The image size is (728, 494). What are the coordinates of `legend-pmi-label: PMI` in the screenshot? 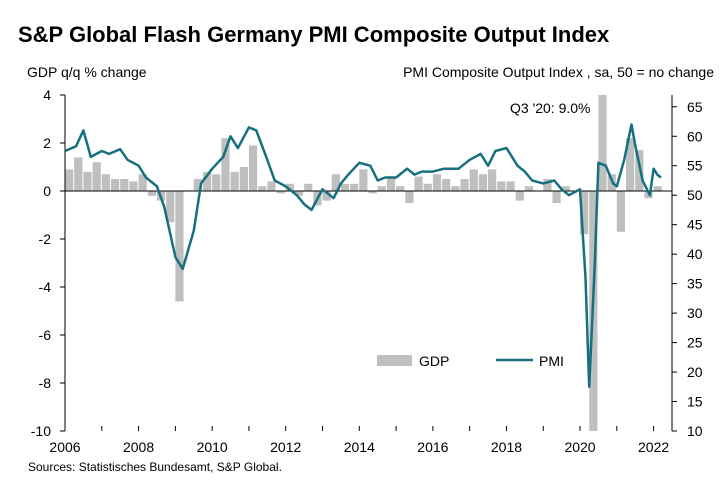 It's located at (551, 361).